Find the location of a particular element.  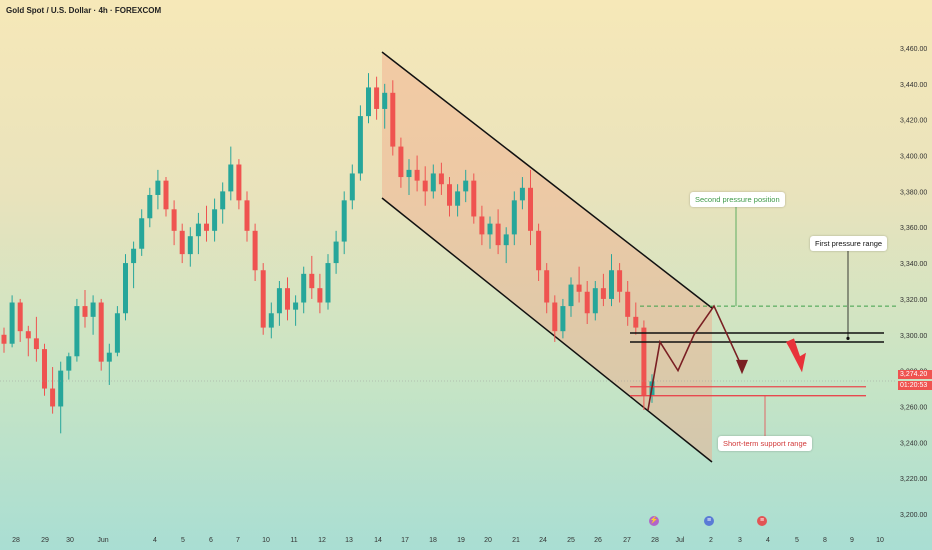

flash-event-icon: ⚡ is located at coordinates (654, 521).